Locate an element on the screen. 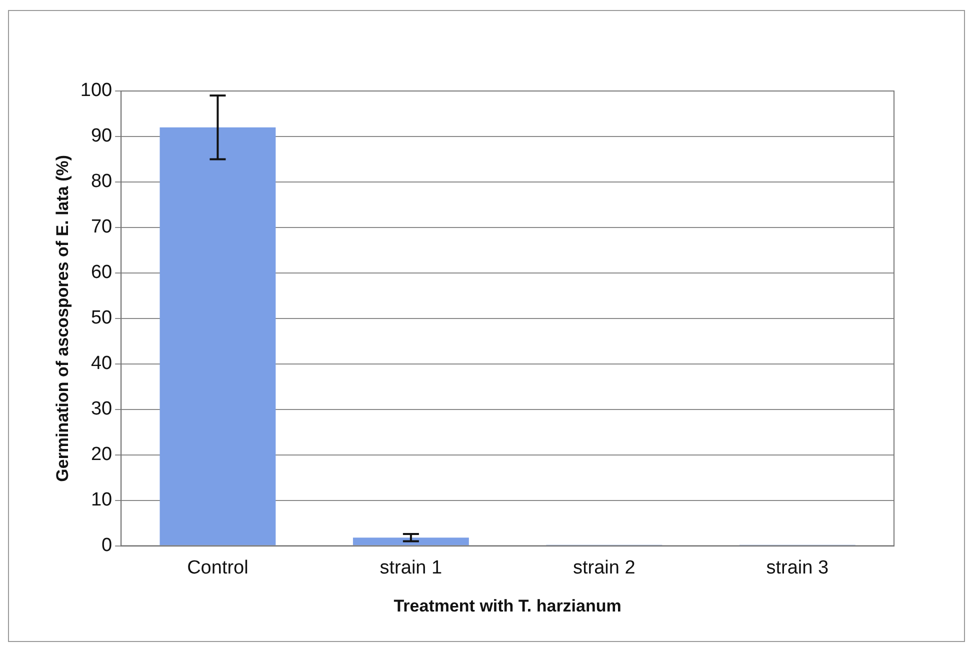  y-tick-label: 80 is located at coordinates (101, 181).